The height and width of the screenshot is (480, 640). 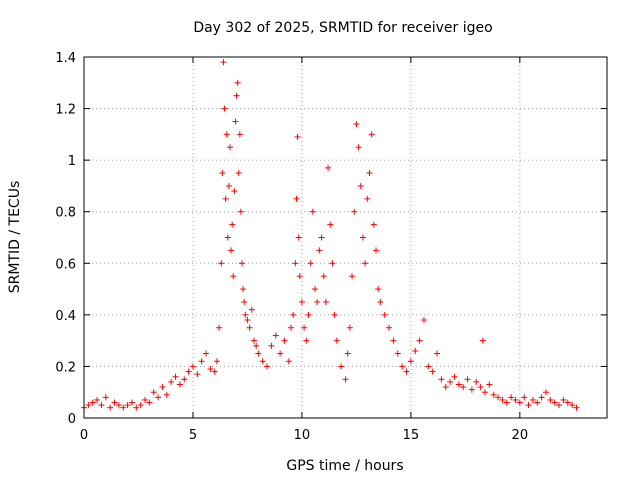 What do you see at coordinates (193, 435) in the screenshot?
I see `x-tick-label: 5` at bounding box center [193, 435].